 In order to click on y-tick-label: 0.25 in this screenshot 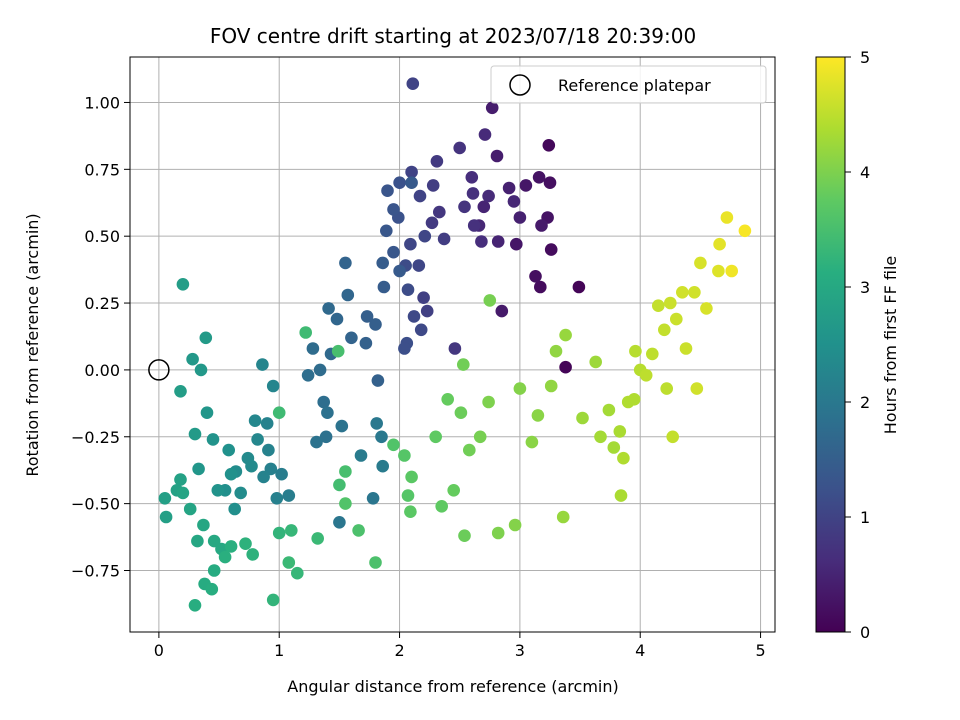, I will do `click(102, 303)`.